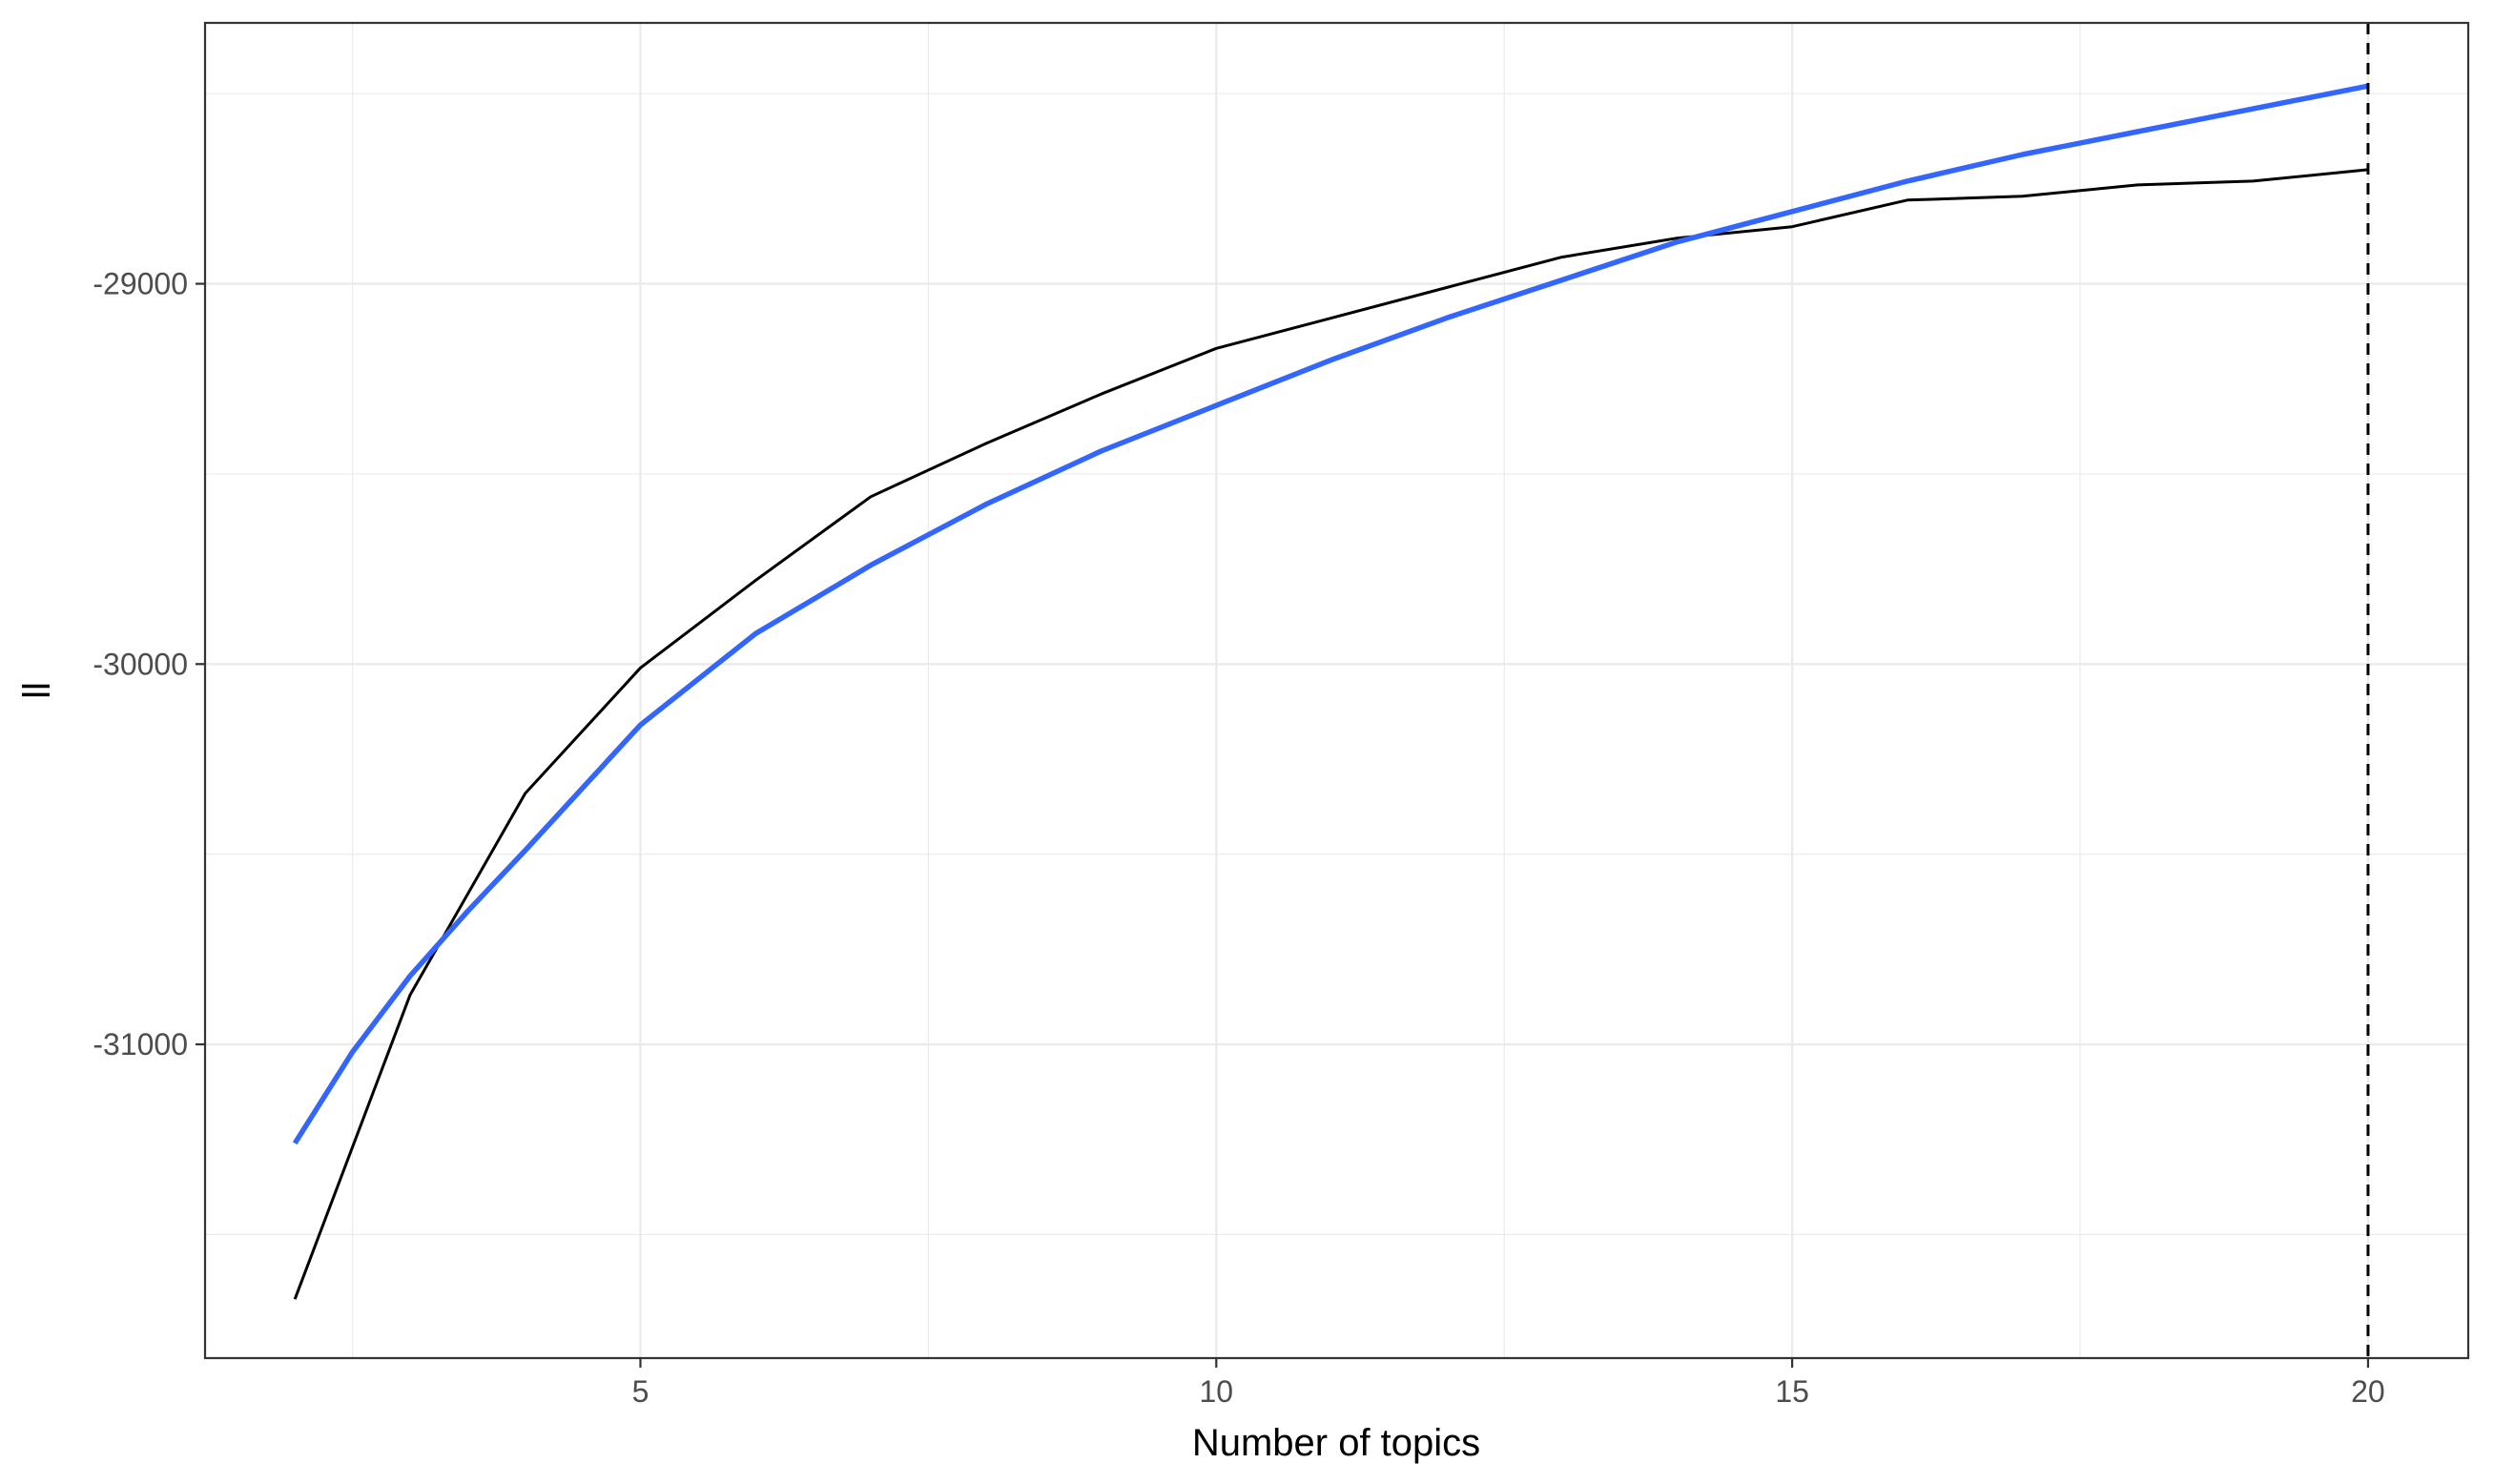 The height and width of the screenshot is (1484, 2494). I want to click on y-axis: -31000 -30000 -29000, so click(149, 664).